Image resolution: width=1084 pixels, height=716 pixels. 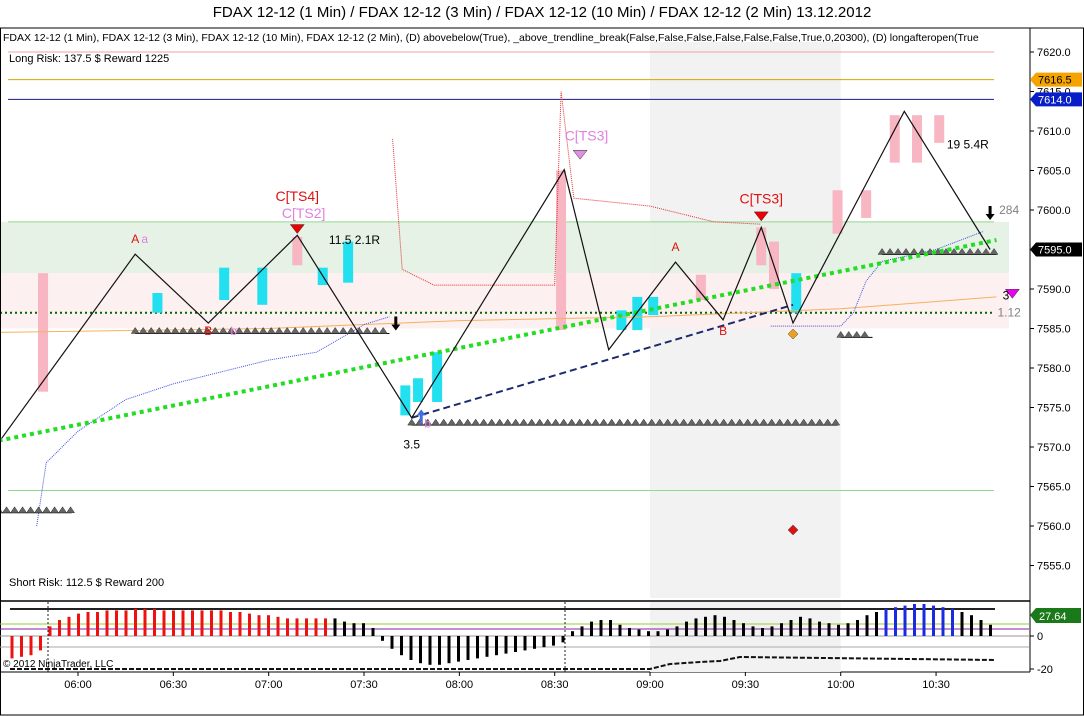 I want to click on x-tick-label: 06:30, so click(x=174, y=685).